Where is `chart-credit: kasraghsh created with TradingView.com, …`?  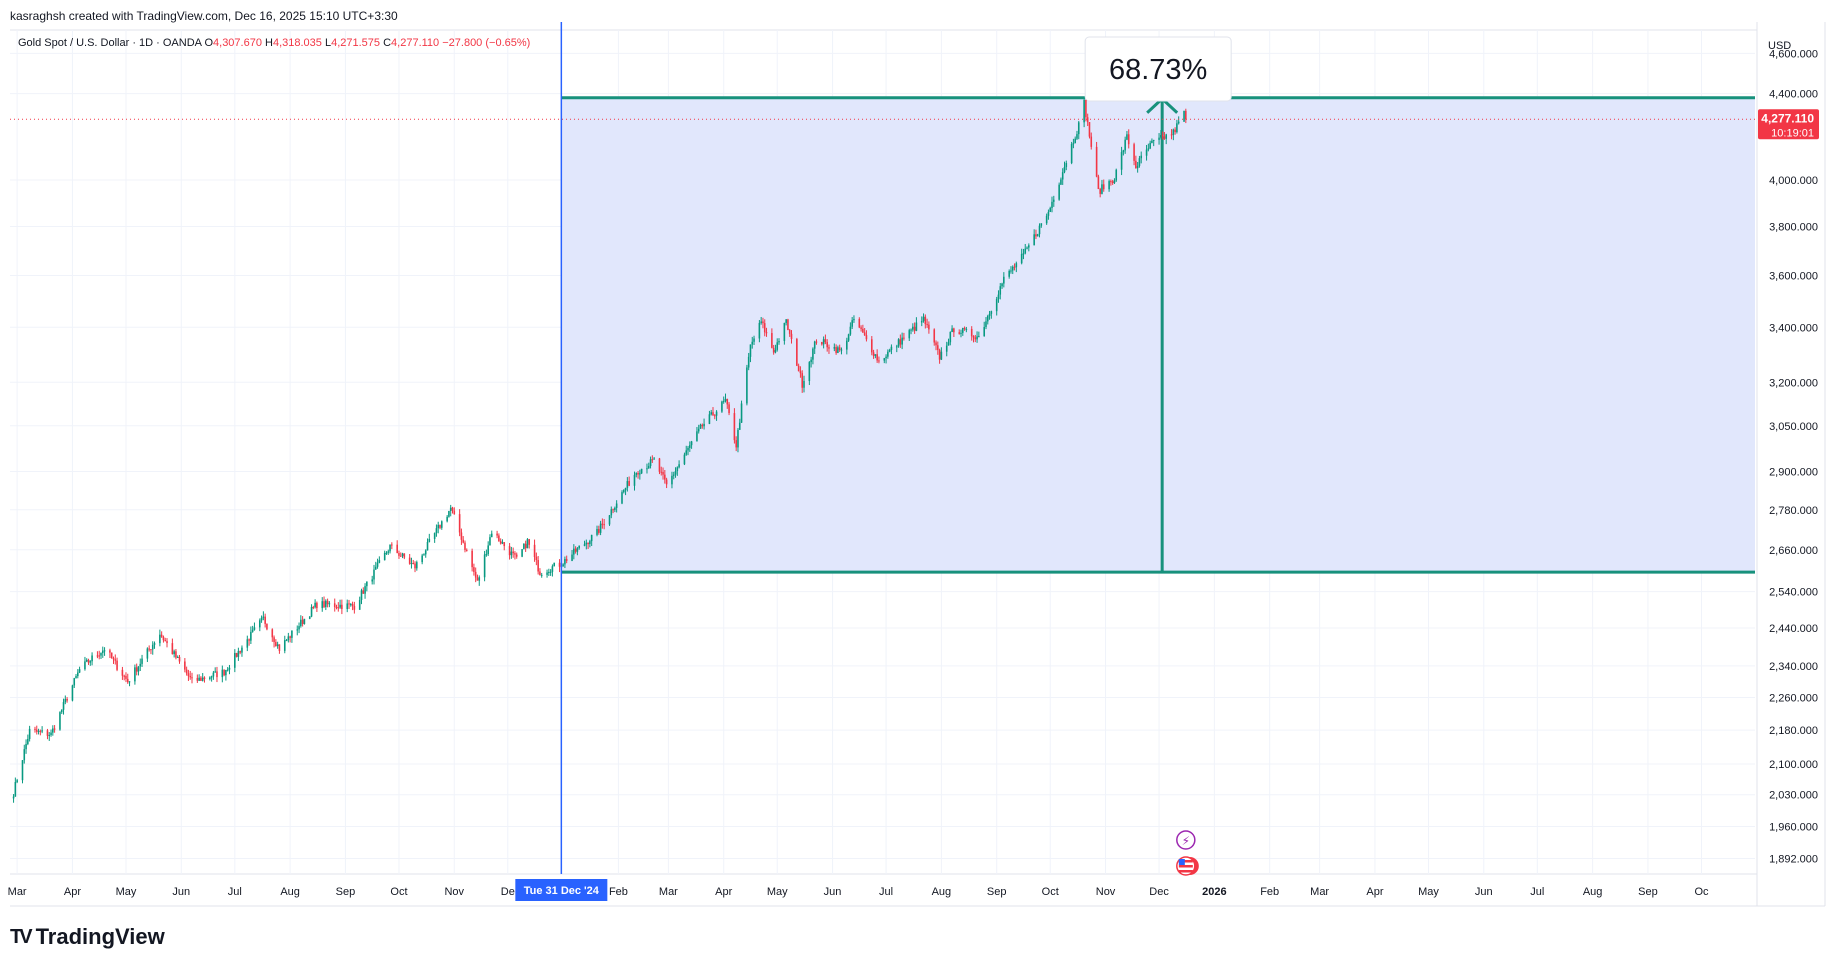 chart-credit: kasraghsh created with TradingView.com, … is located at coordinates (204, 16).